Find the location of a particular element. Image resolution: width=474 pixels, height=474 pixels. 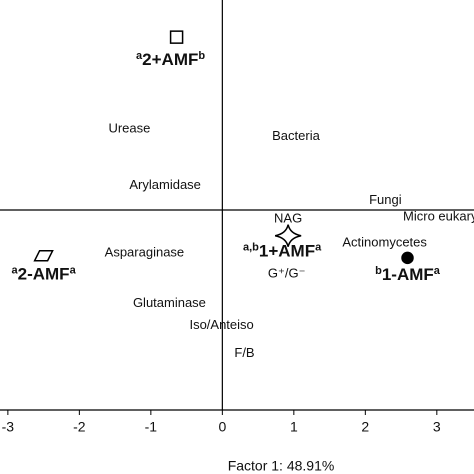

x-tick-label: 0 is located at coordinates (222, 427).